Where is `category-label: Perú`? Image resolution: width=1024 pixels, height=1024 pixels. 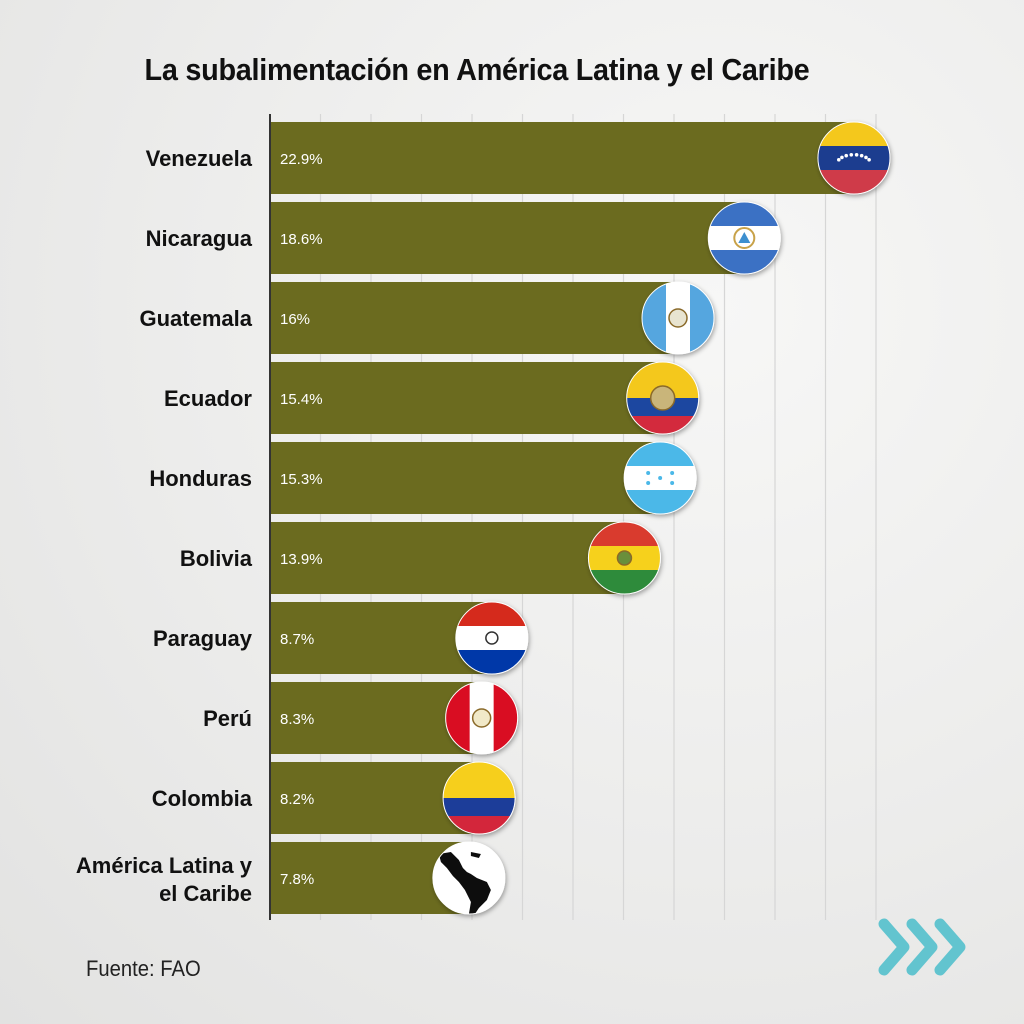 category-label: Perú is located at coordinates (227, 718).